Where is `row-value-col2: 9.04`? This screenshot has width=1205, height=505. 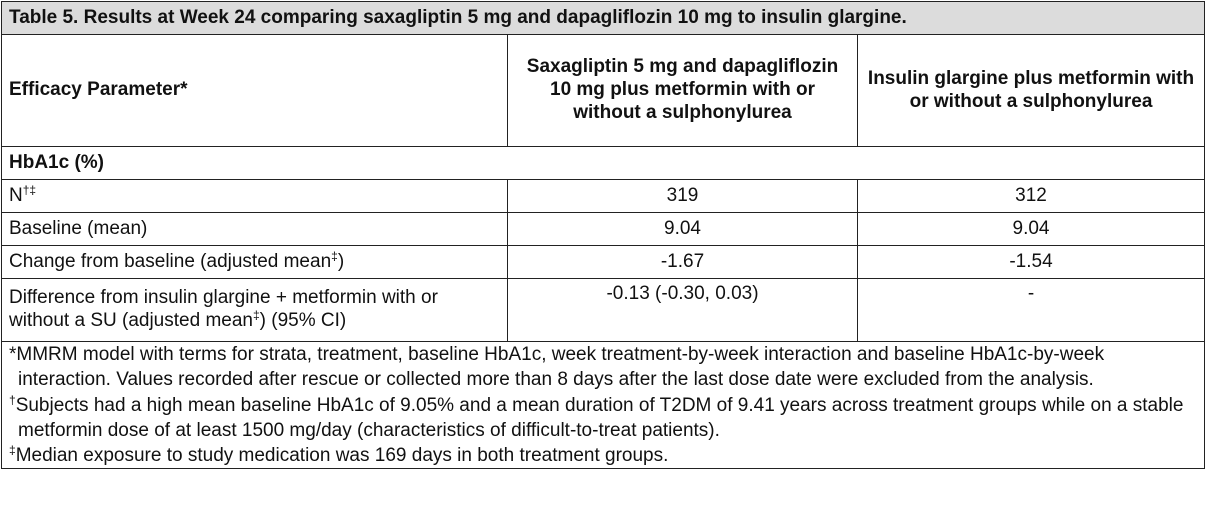
row-value-col2: 9.04 is located at coordinates (1030, 229).